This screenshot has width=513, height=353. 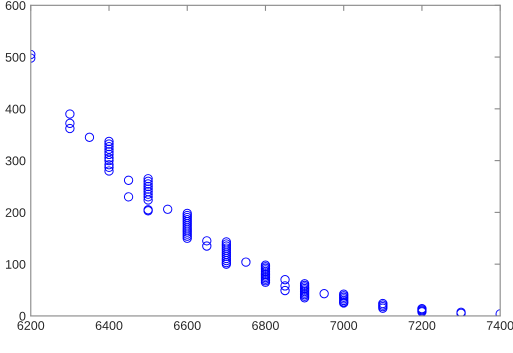 What do you see at coordinates (16, 213) in the screenshot?
I see `y-tick-label: 200` at bounding box center [16, 213].